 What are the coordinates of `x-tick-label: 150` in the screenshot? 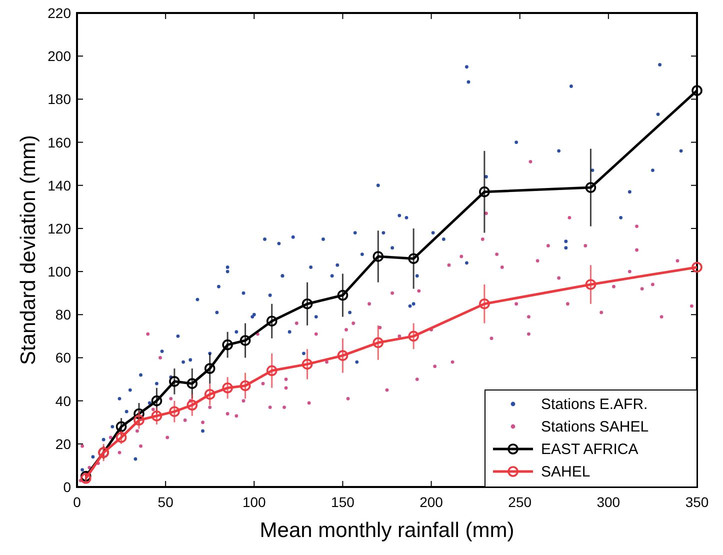 It's located at (343, 502).